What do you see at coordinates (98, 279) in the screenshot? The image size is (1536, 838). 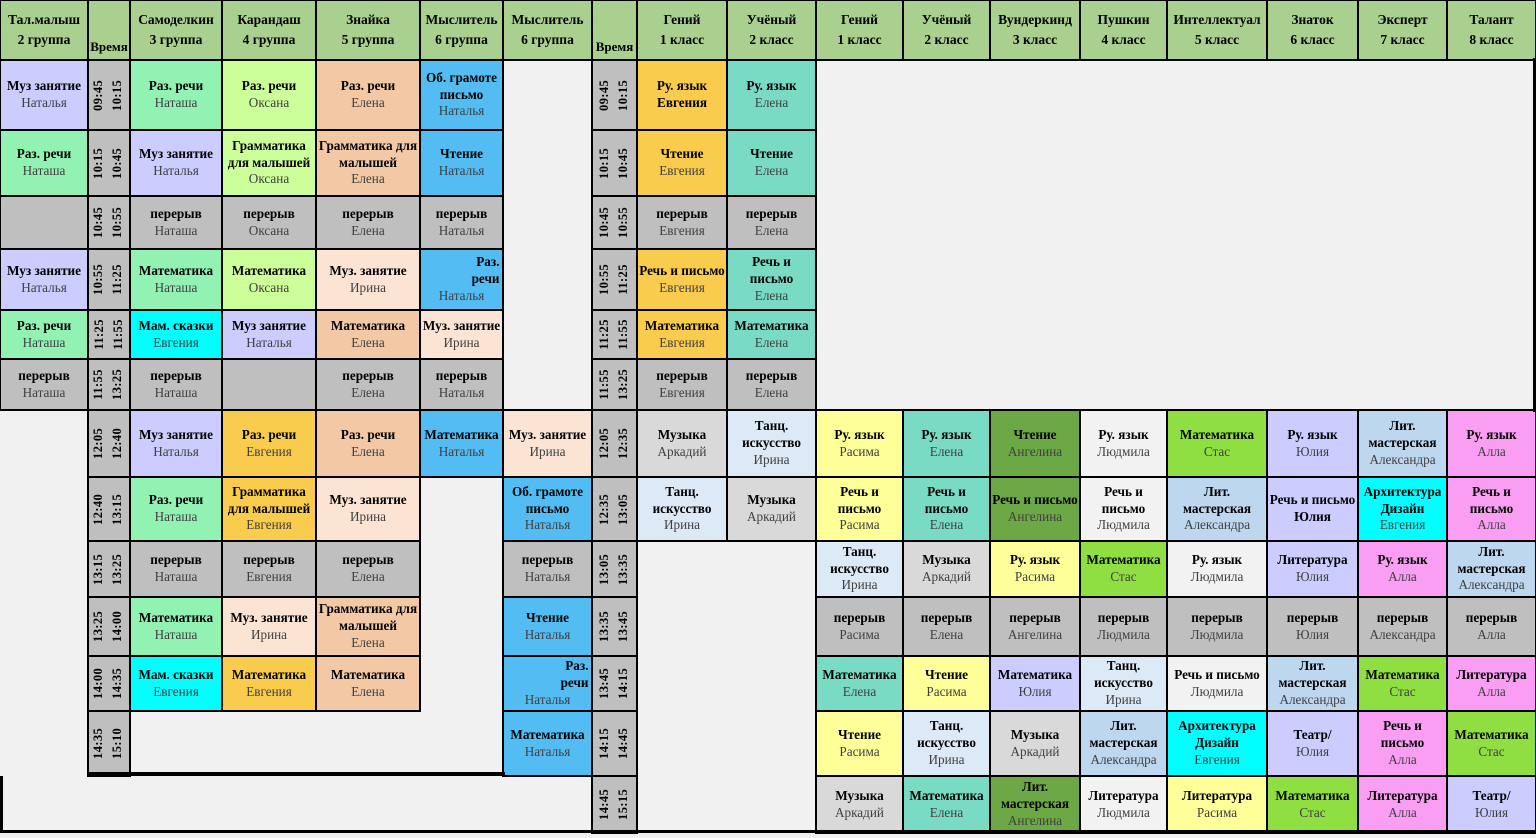 I see `time-start: 10:55` at bounding box center [98, 279].